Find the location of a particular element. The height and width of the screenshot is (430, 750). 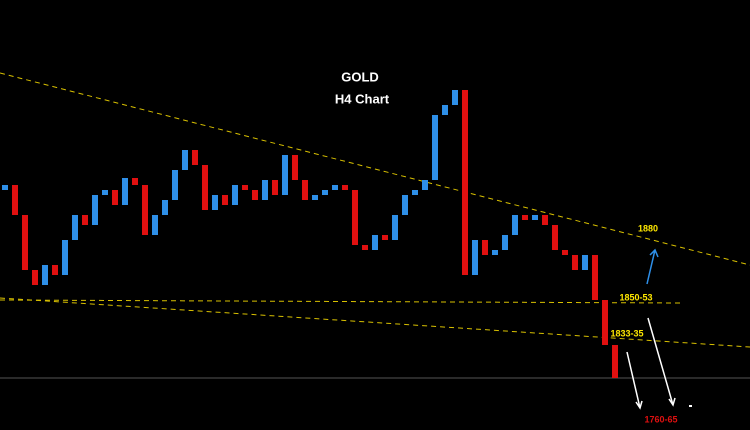

level-label: 1850-53 is located at coordinates (635, 297).